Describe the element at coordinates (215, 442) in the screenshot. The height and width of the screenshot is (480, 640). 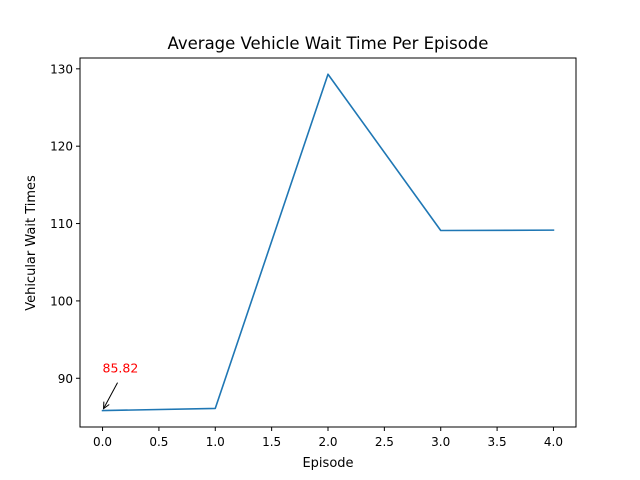
I see `x-tick-label: 1.0` at that location.